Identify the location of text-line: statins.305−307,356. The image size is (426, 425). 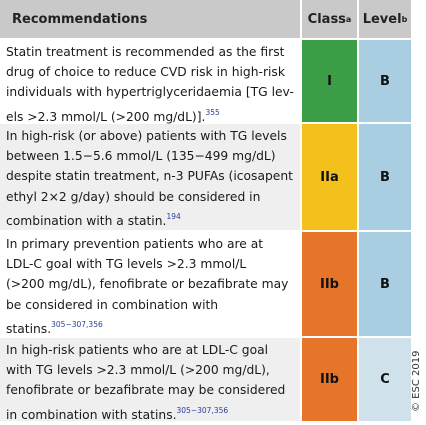
(153, 327).